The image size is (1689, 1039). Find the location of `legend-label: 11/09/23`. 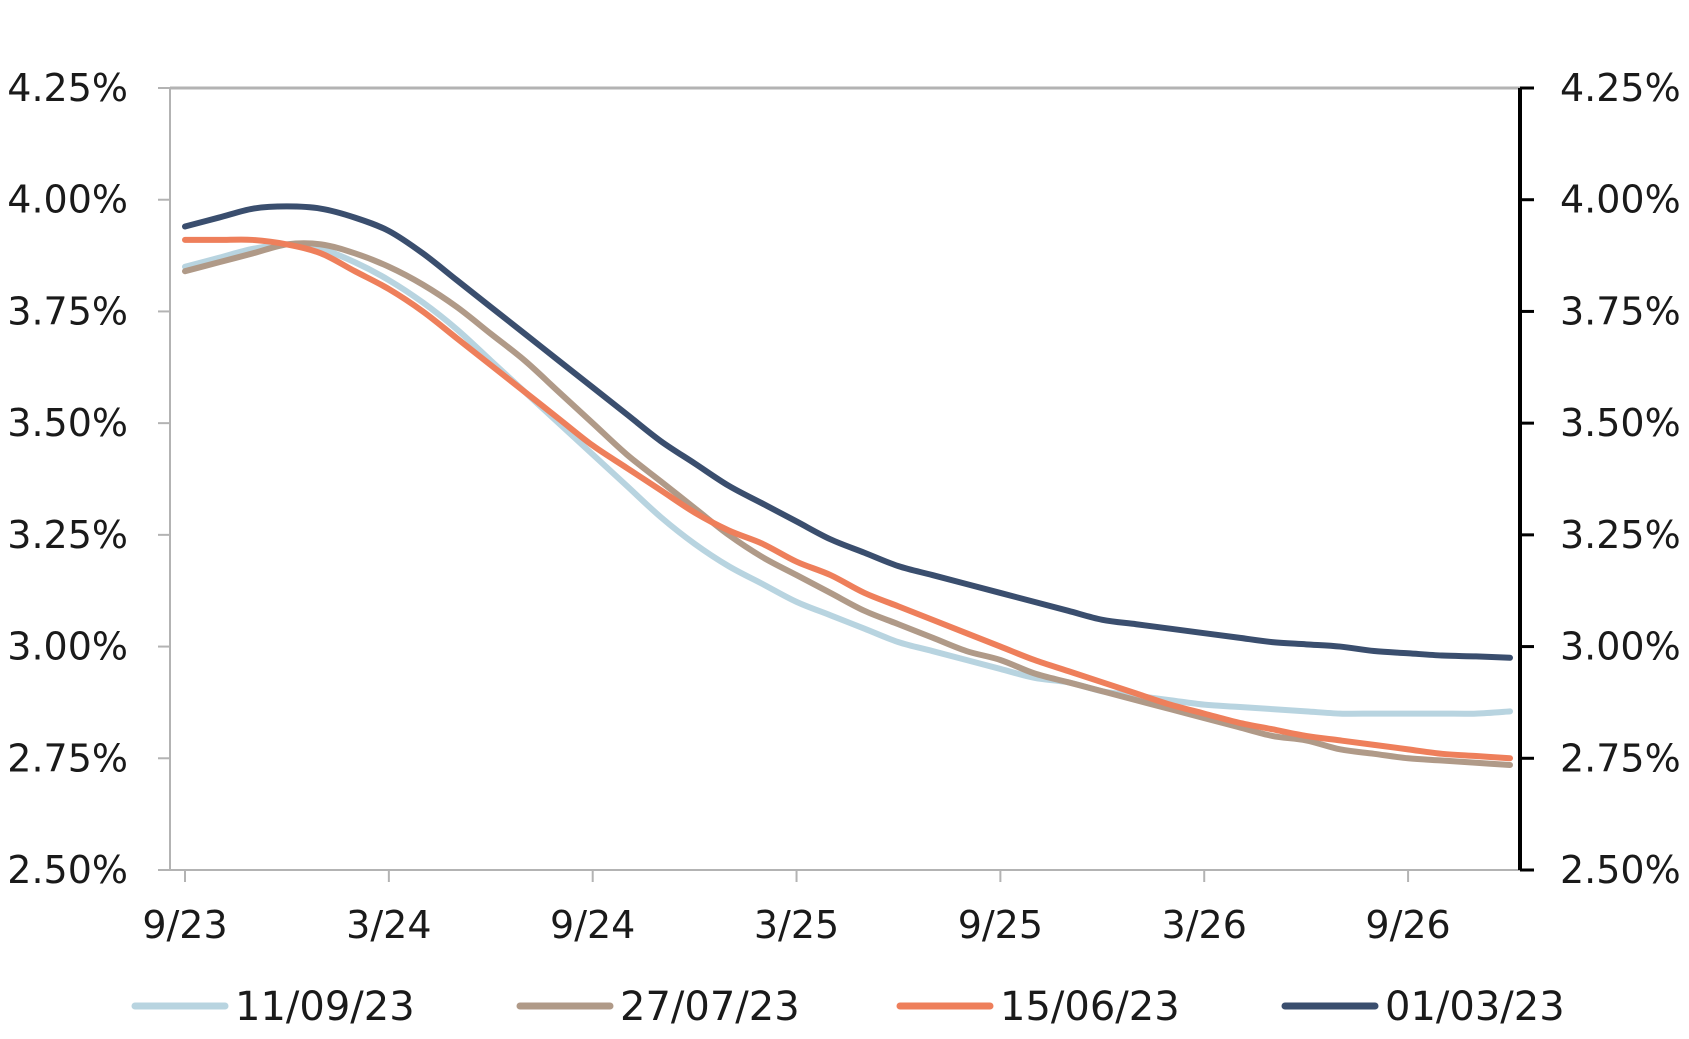

legend-label: 11/09/23 is located at coordinates (325, 1007).